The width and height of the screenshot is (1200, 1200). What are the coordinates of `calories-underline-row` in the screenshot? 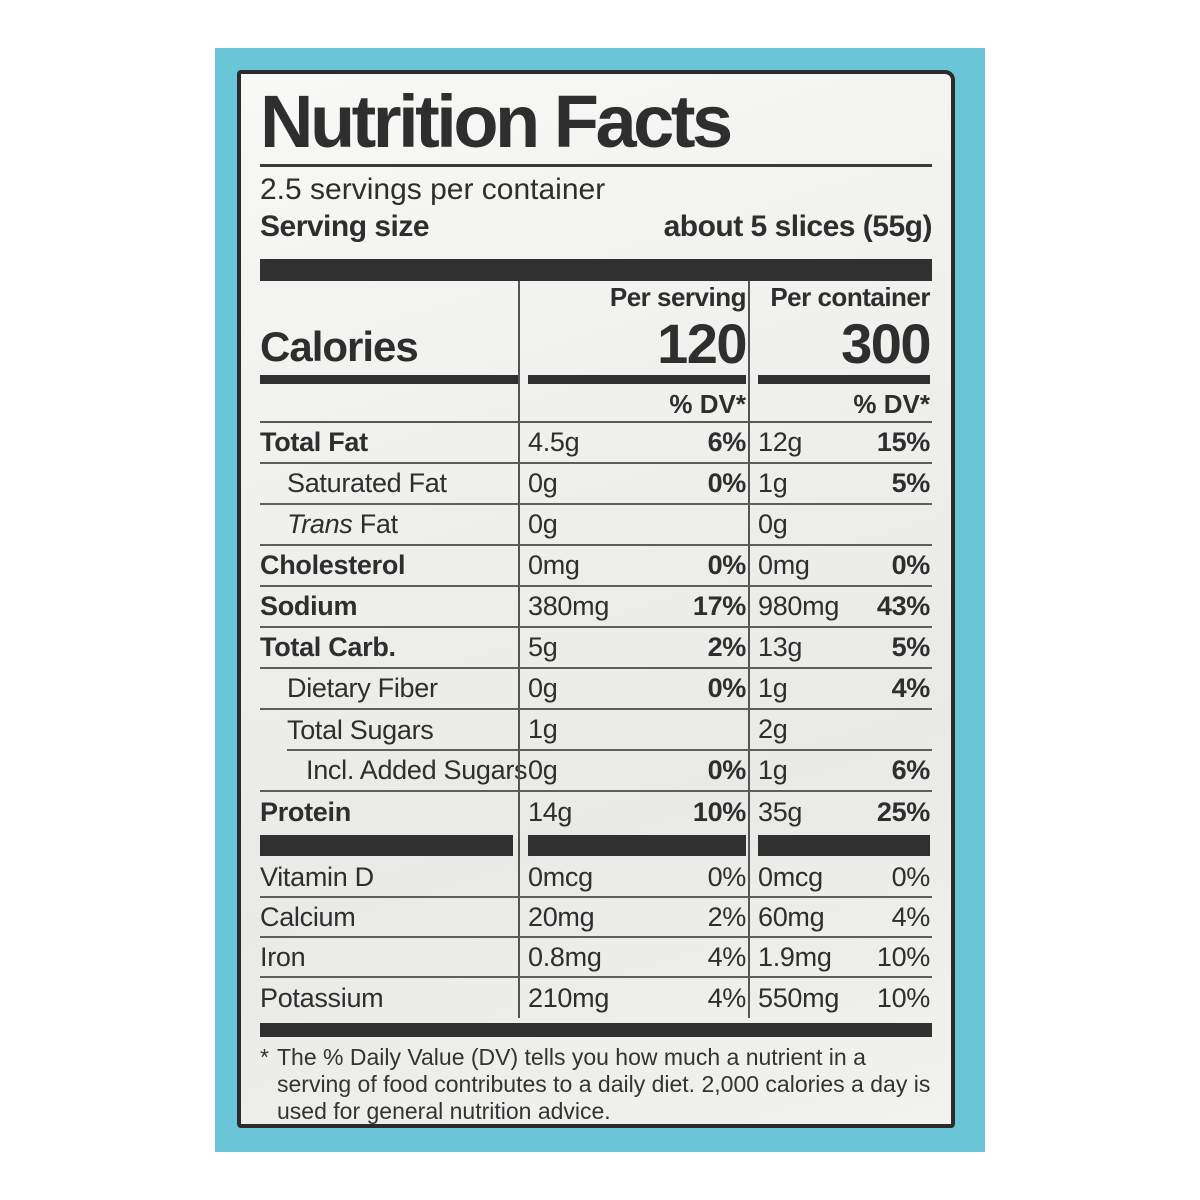 It's located at (596, 379).